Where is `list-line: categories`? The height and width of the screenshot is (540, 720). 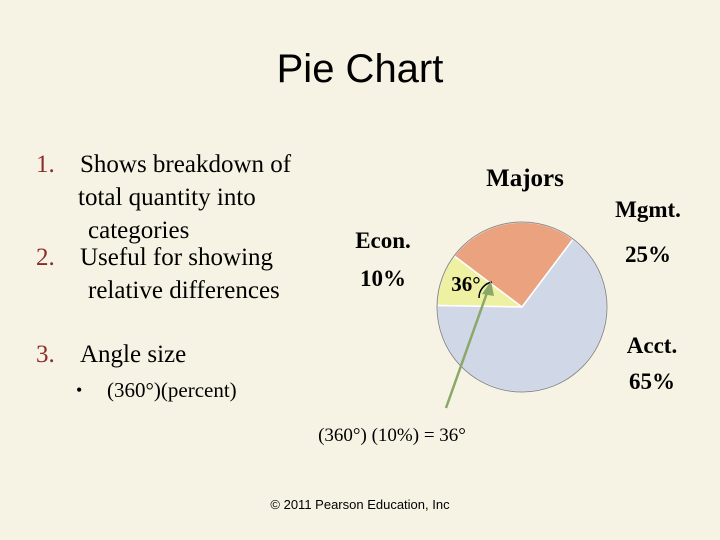 list-line: categories is located at coordinates (138, 230).